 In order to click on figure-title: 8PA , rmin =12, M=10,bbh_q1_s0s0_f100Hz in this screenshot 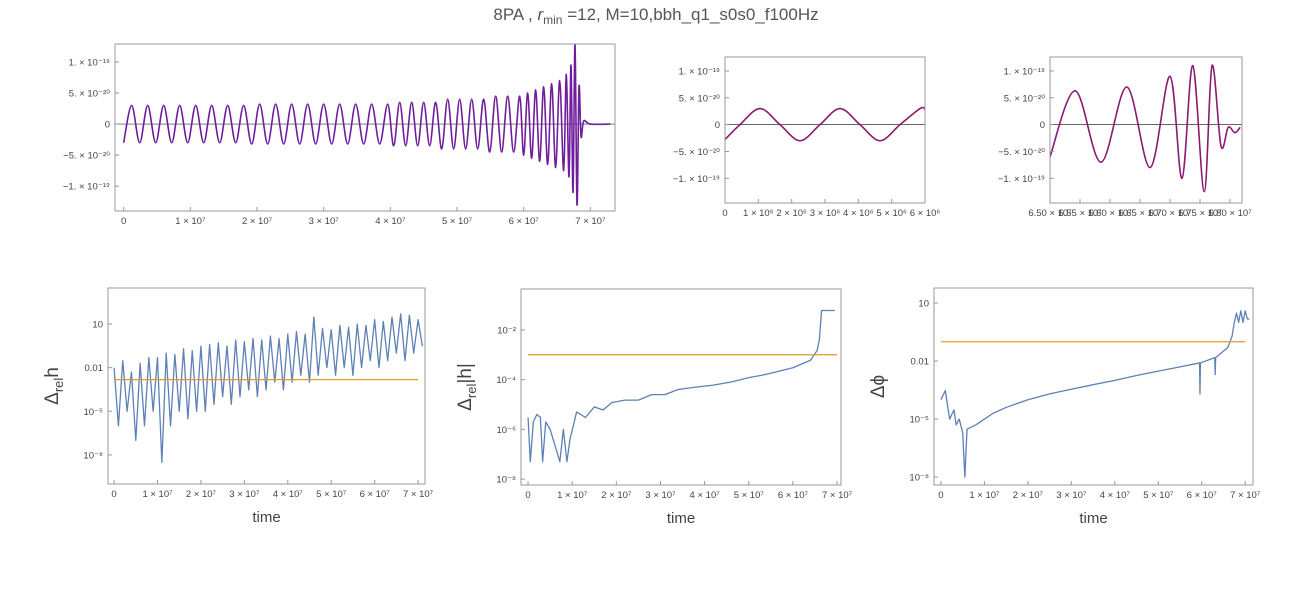, I will do `click(655, 16)`.